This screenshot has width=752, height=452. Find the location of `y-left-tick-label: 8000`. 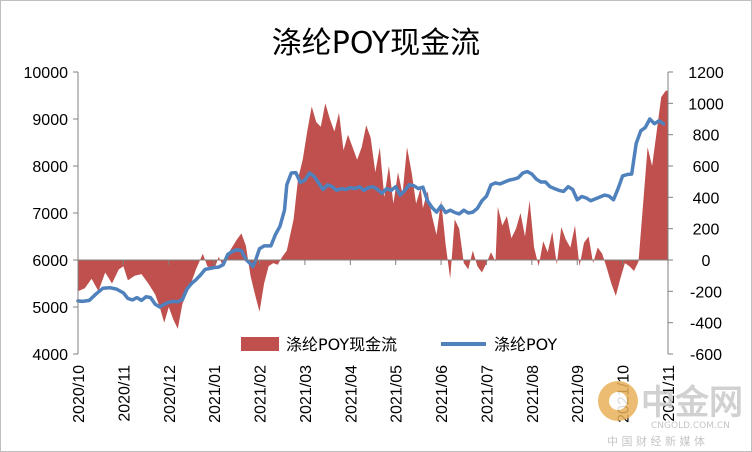

y-left-tick-label: 8000 is located at coordinates (50, 167).